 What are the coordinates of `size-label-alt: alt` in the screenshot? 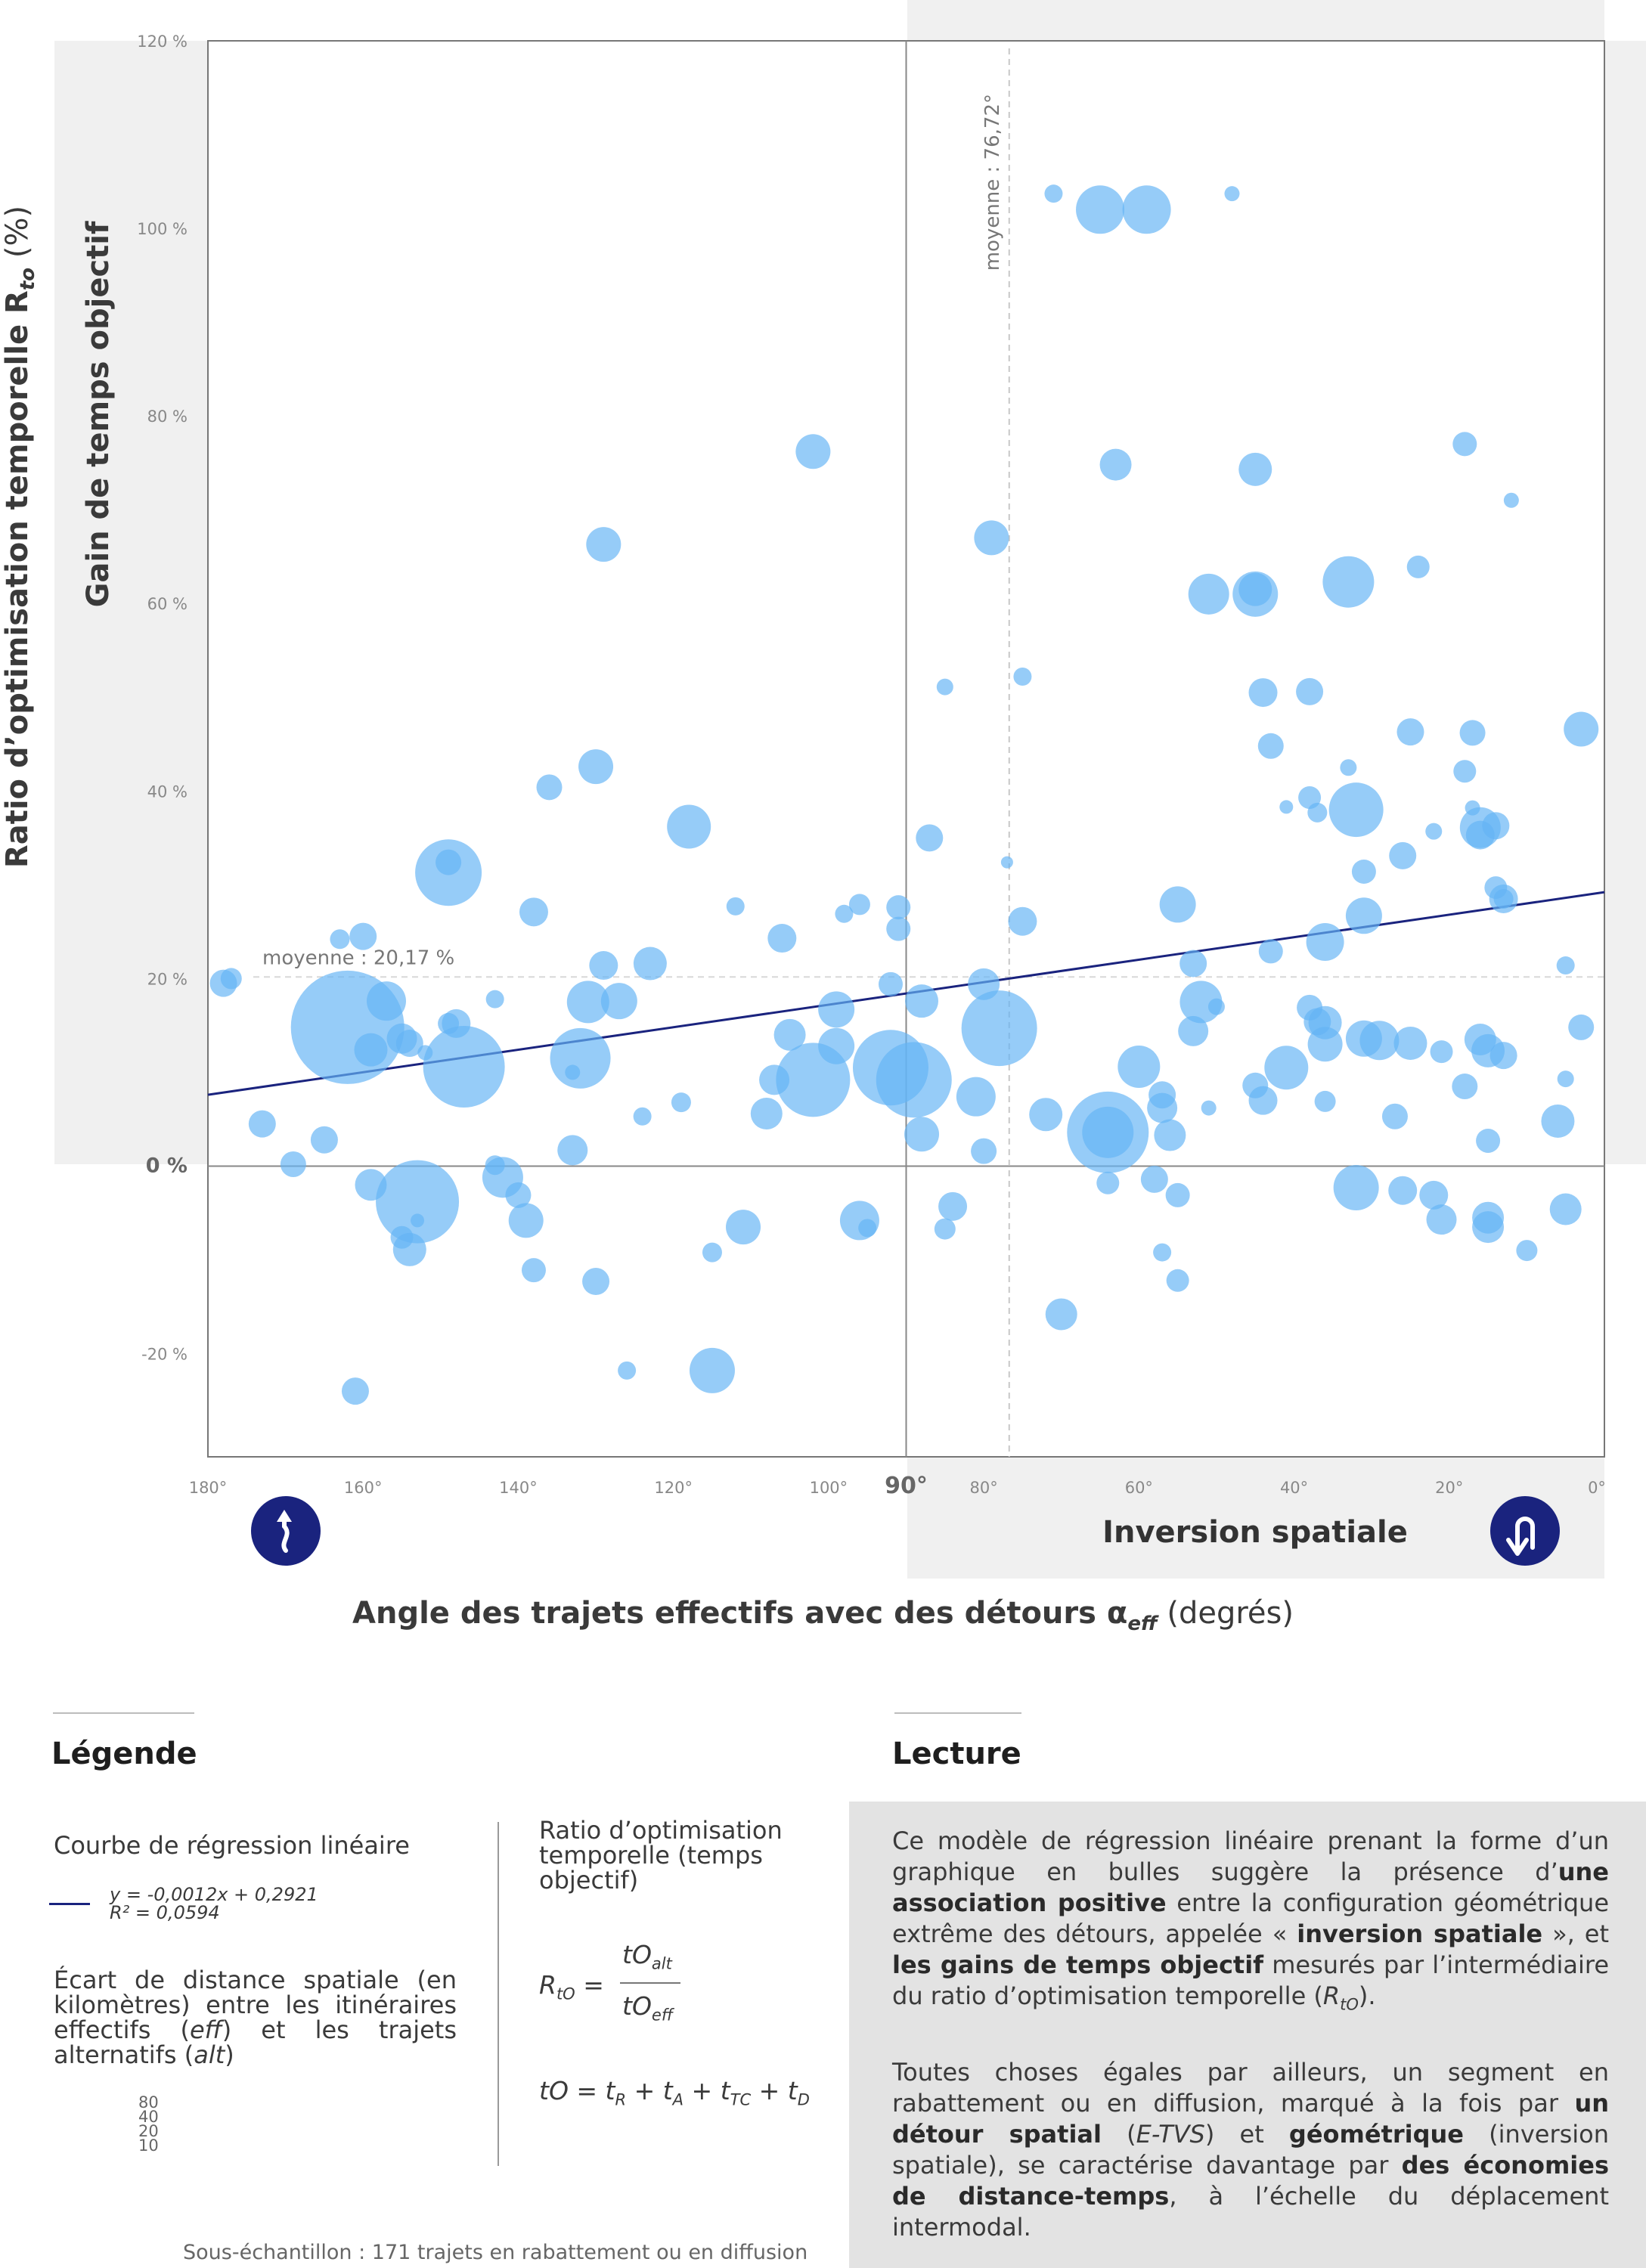 It's located at (209, 2054).